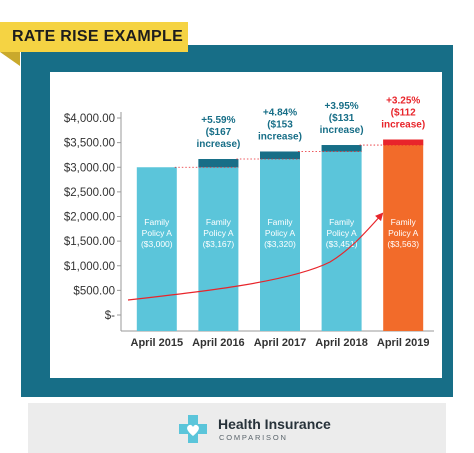 The width and height of the screenshot is (474, 453). I want to click on x-tick-label: April 2018, so click(341, 343).